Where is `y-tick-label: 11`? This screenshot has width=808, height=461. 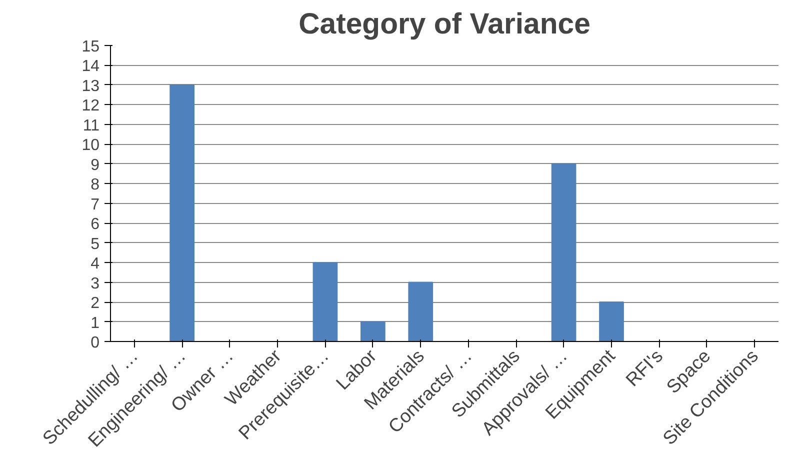 y-tick-label: 11 is located at coordinates (91, 125).